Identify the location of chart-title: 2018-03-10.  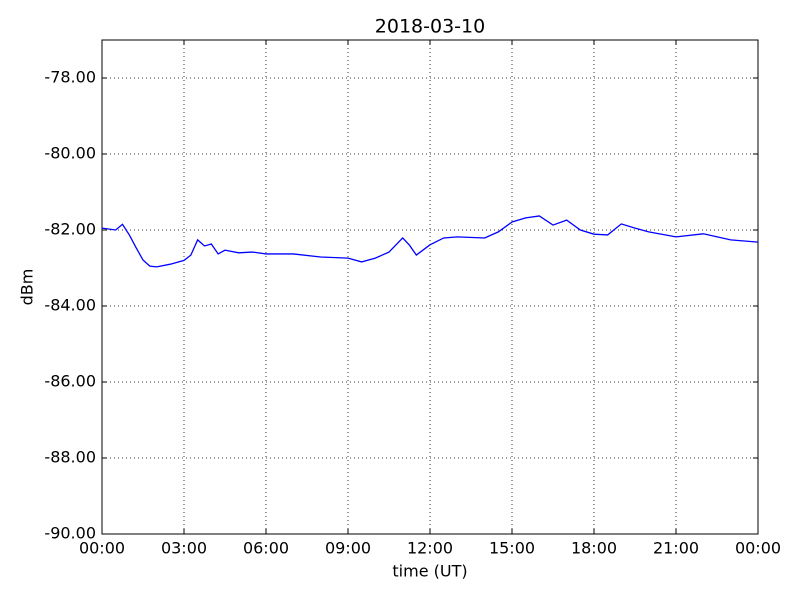
(430, 27).